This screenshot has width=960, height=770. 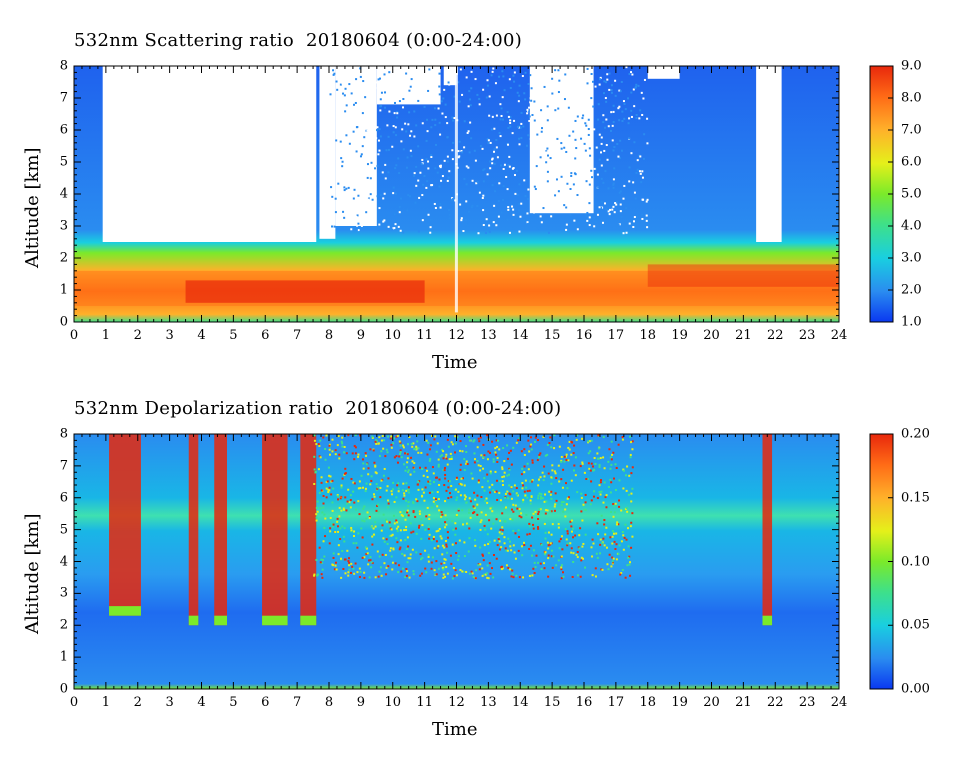 I want to click on x-tick-label: 19, so click(x=679, y=335).